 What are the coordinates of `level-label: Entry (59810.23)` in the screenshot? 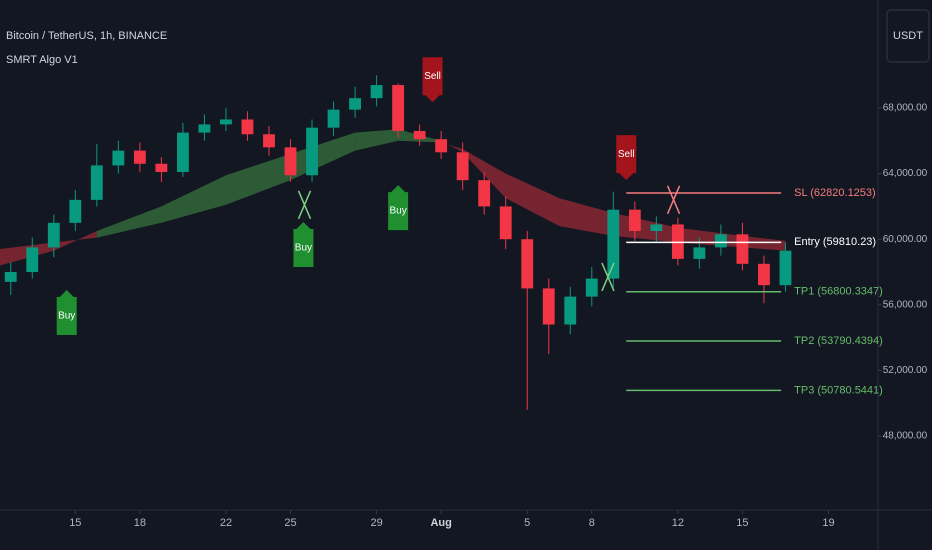 It's located at (835, 242).